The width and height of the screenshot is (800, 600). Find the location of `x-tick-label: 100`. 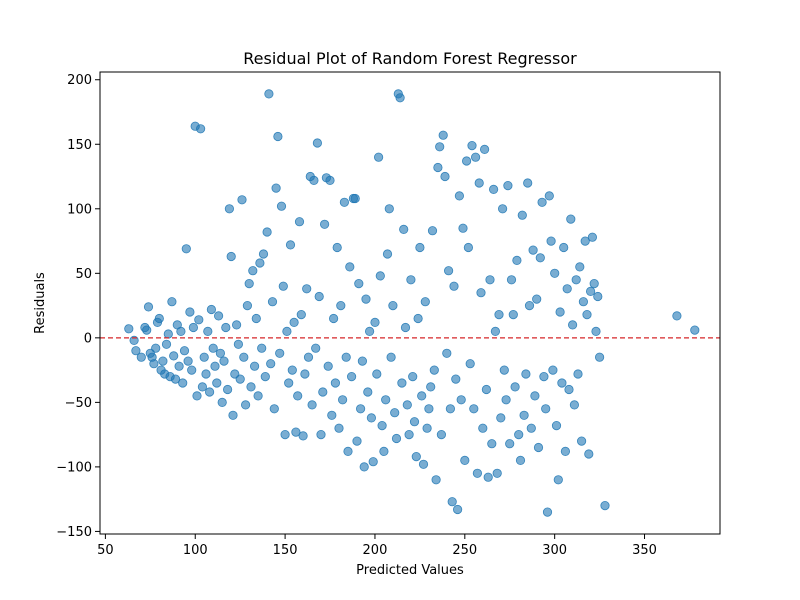

x-tick-label: 100 is located at coordinates (195, 550).